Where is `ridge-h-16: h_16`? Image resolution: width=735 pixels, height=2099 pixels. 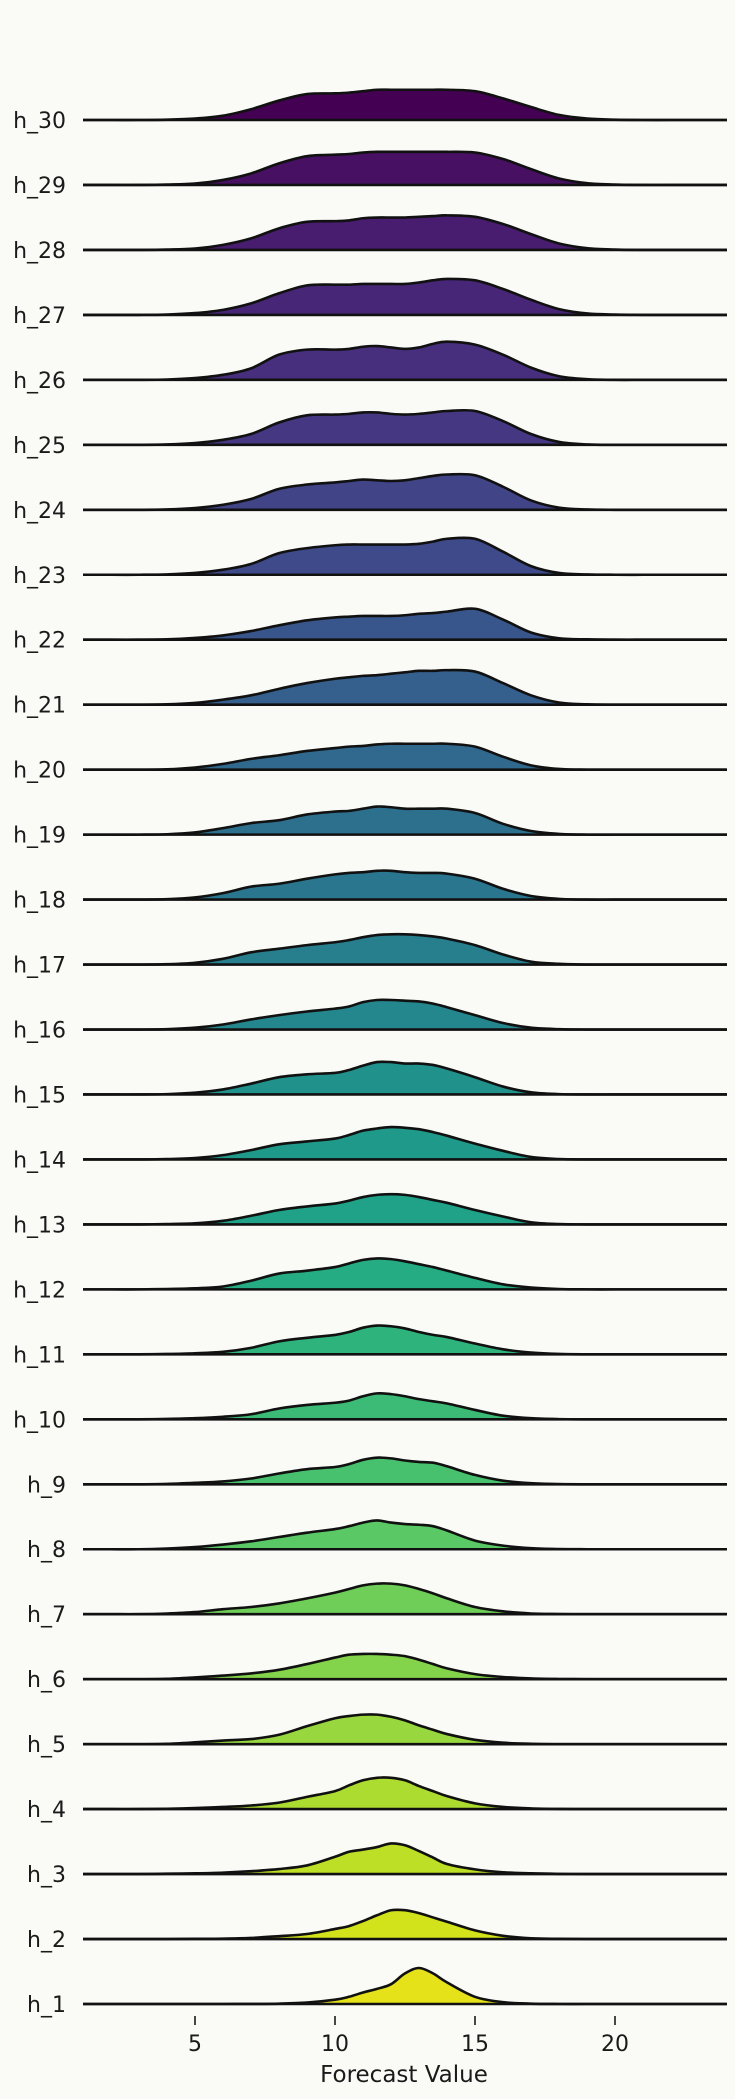
ridge-h-16: h_16 is located at coordinates (370, 1021).